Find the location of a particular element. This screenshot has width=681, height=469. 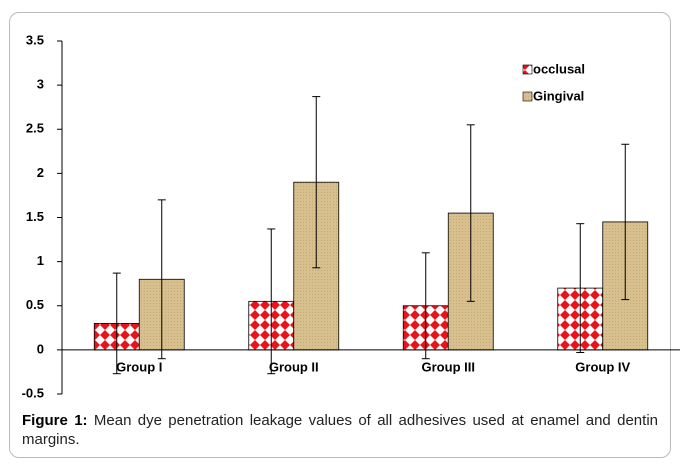

y-tick-label: 3.5 is located at coordinates (35, 39).